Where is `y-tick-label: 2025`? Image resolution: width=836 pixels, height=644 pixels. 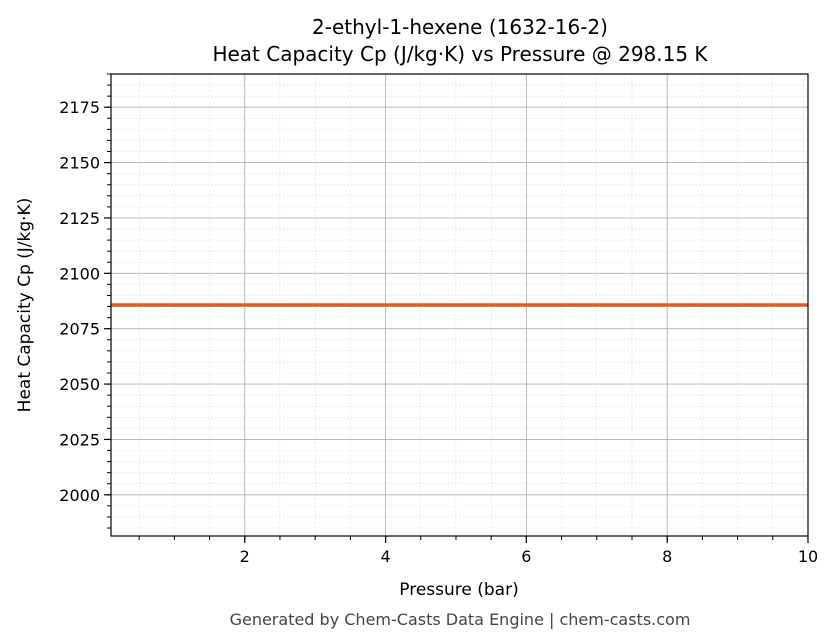 y-tick-label: 2025 is located at coordinates (79, 439).